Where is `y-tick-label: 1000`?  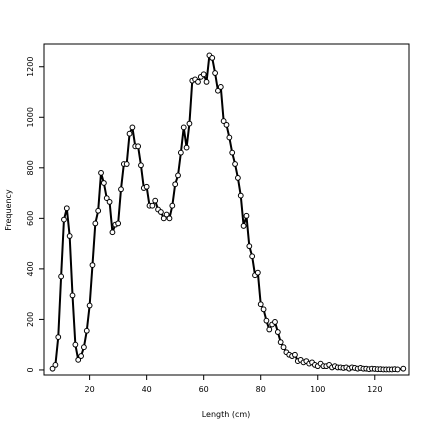 y-tick-label: 1000 is located at coordinates (30, 117).